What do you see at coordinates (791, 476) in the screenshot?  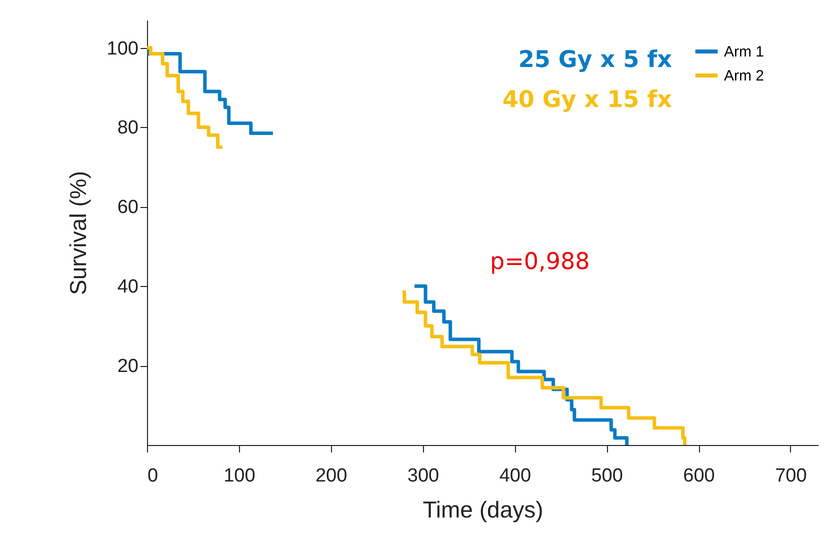 I see `x-tick-label: 700` at bounding box center [791, 476].